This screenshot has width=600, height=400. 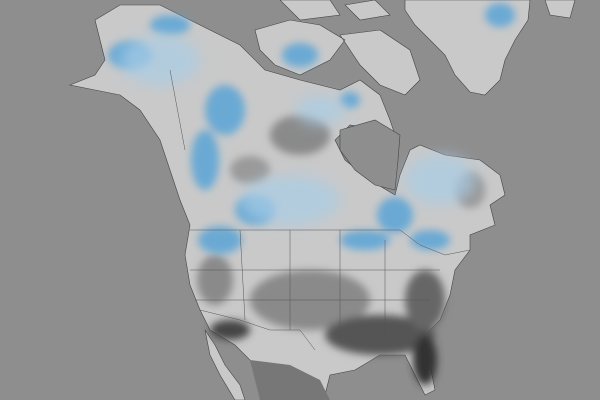 What do you see at coordinates (290, 380) in the screenshot?
I see `mexico-shadow` at bounding box center [290, 380].